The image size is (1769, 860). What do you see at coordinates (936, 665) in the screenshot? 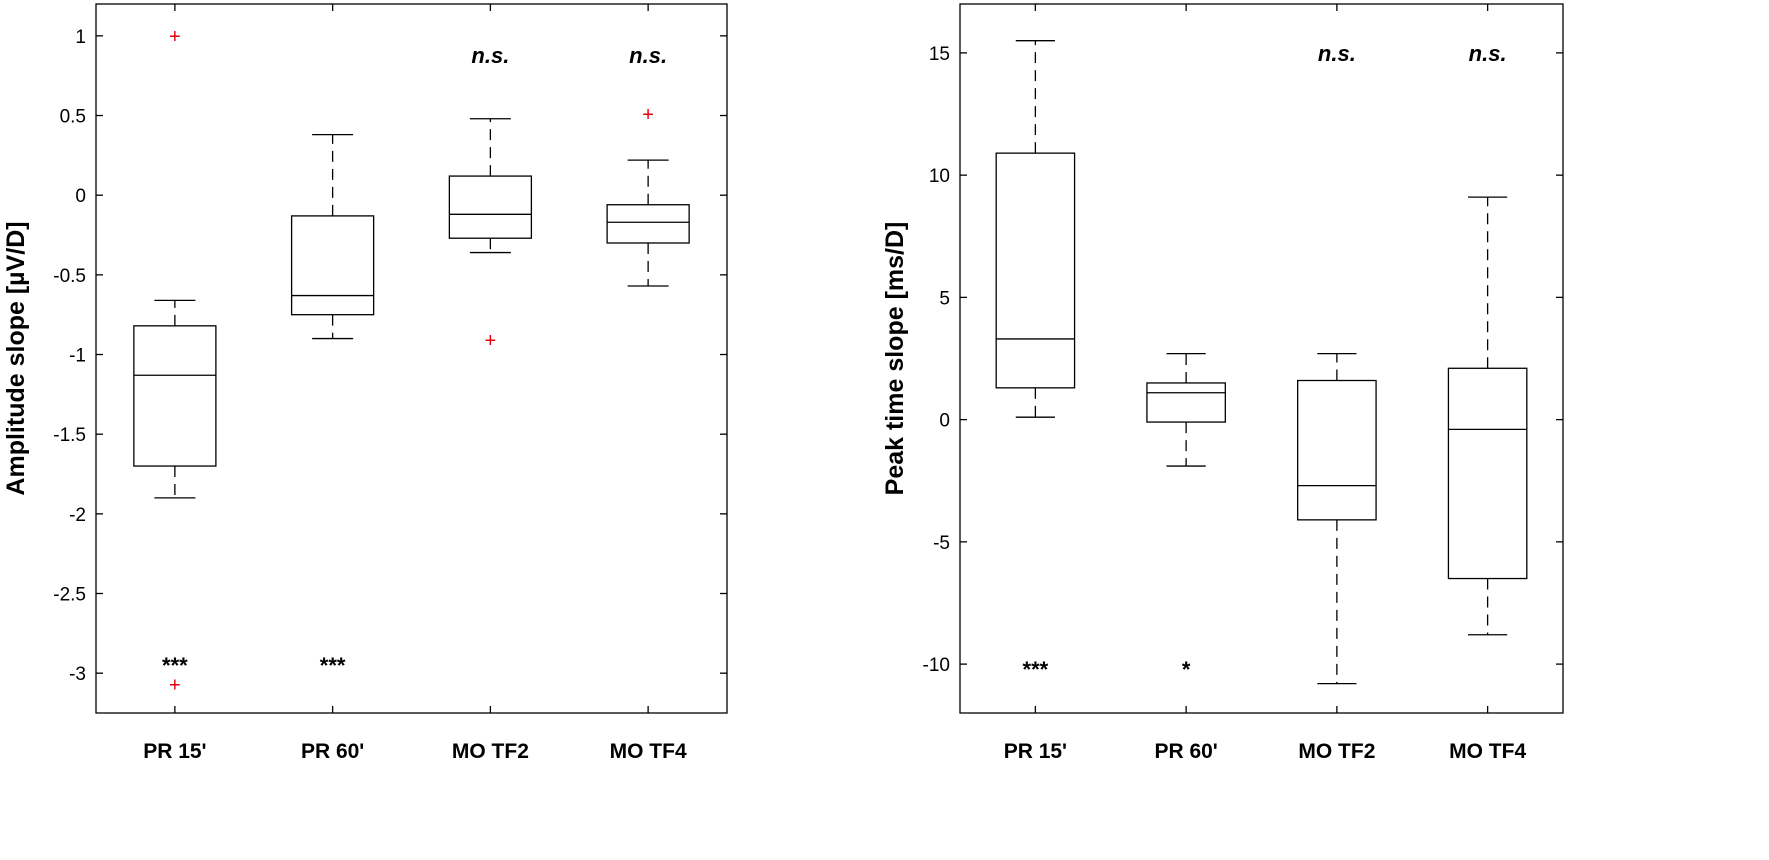
I see `y-tick-label: -10` at bounding box center [936, 665].